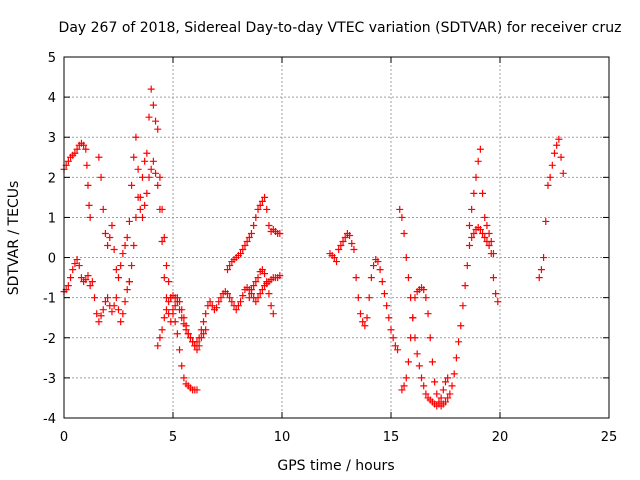 The height and width of the screenshot is (480, 640). I want to click on y-tick-label: 4, so click(52, 98).